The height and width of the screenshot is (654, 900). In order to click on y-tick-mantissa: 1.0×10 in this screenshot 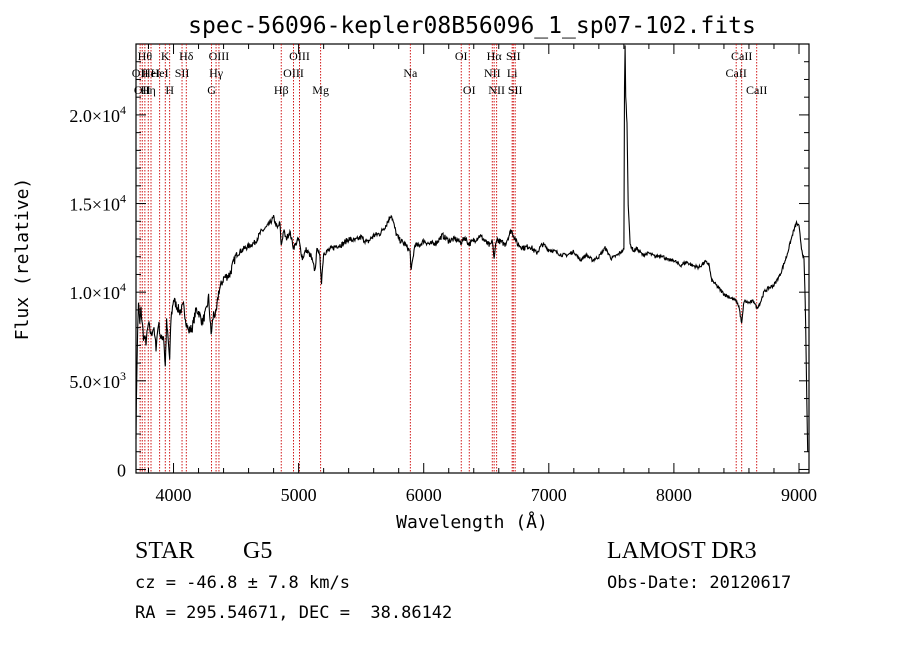, I will do `click(94, 293)`.